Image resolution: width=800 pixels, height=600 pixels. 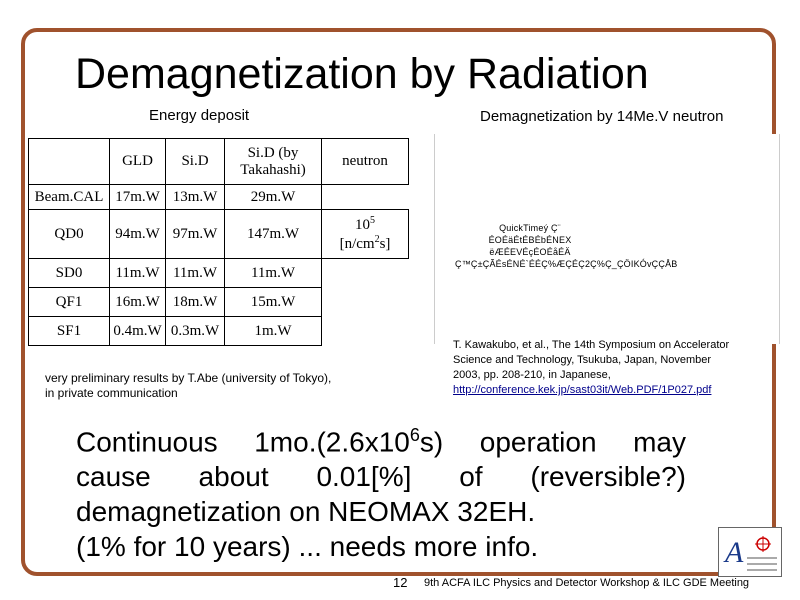 I want to click on row-name: QD0, so click(x=69, y=234).